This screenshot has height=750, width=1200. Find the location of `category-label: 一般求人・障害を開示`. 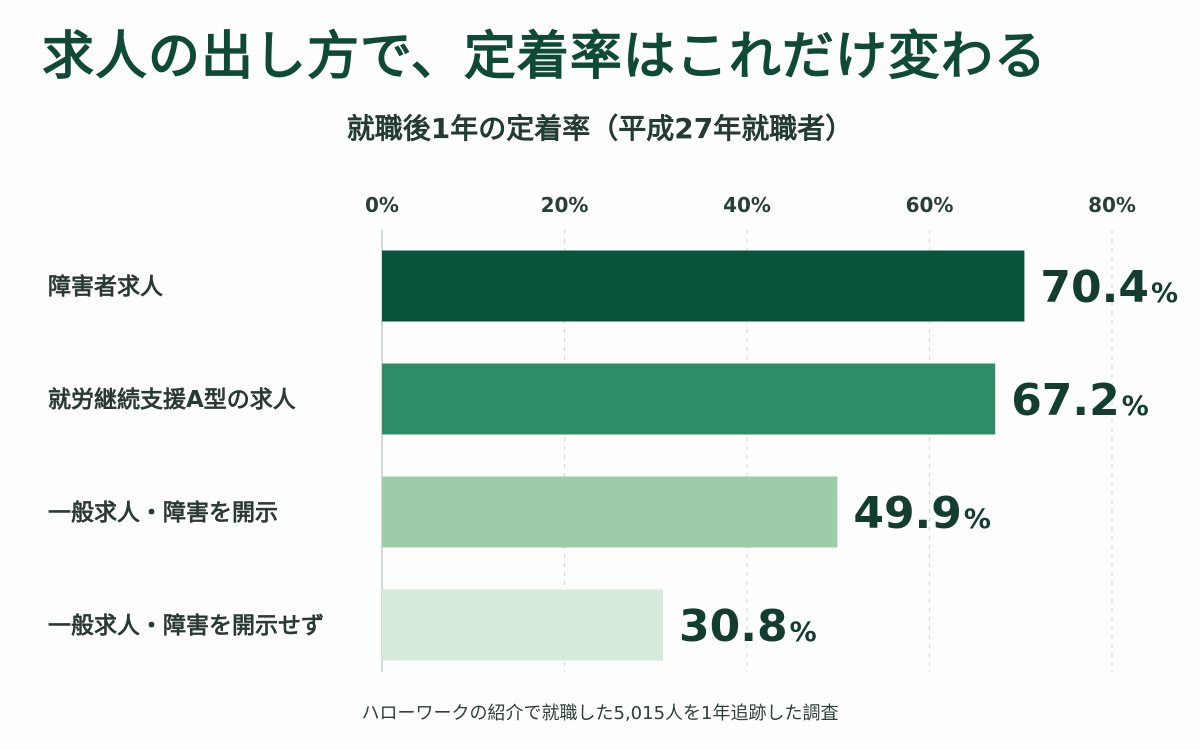

category-label: 一般求人・障害を開示 is located at coordinates (163, 512).